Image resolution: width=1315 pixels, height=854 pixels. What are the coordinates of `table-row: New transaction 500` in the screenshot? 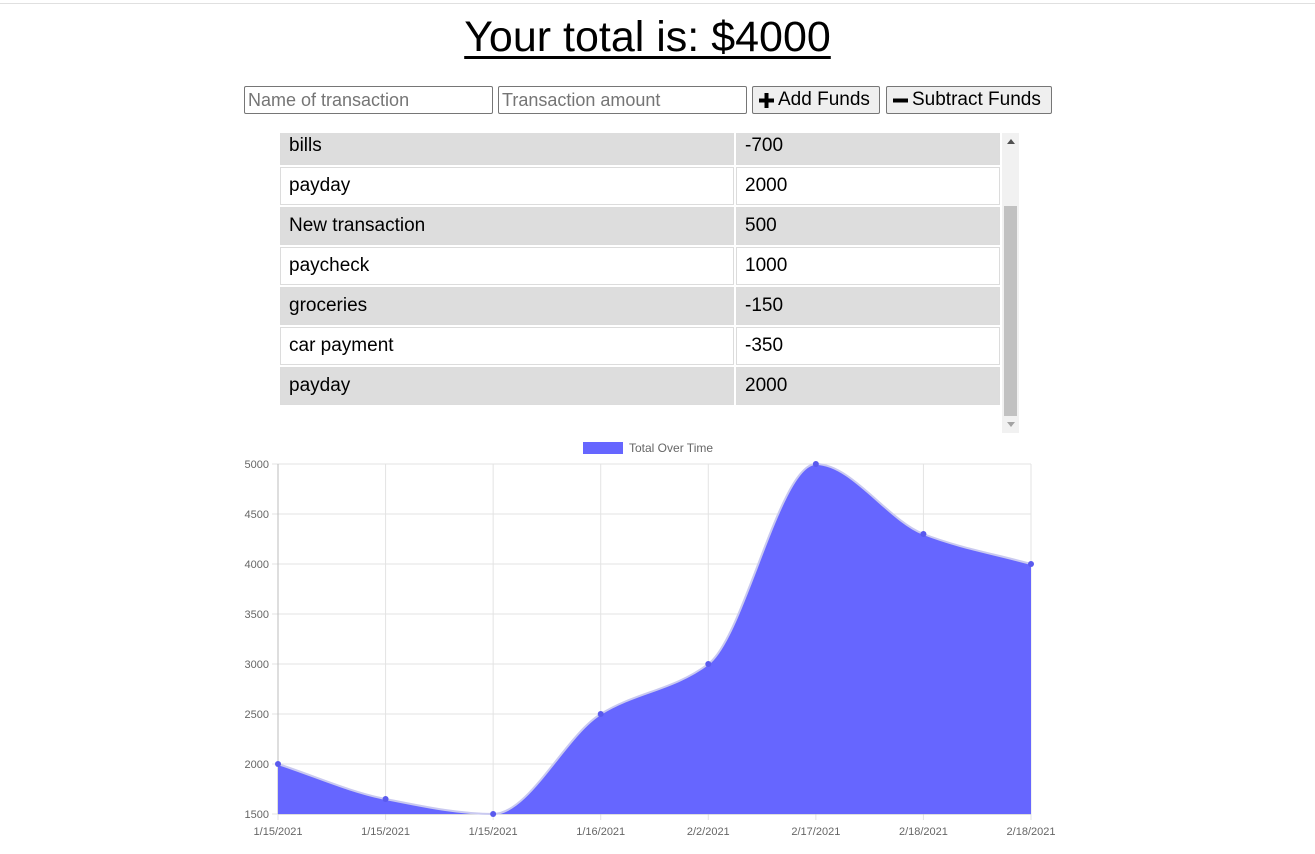 It's located at (640, 226).